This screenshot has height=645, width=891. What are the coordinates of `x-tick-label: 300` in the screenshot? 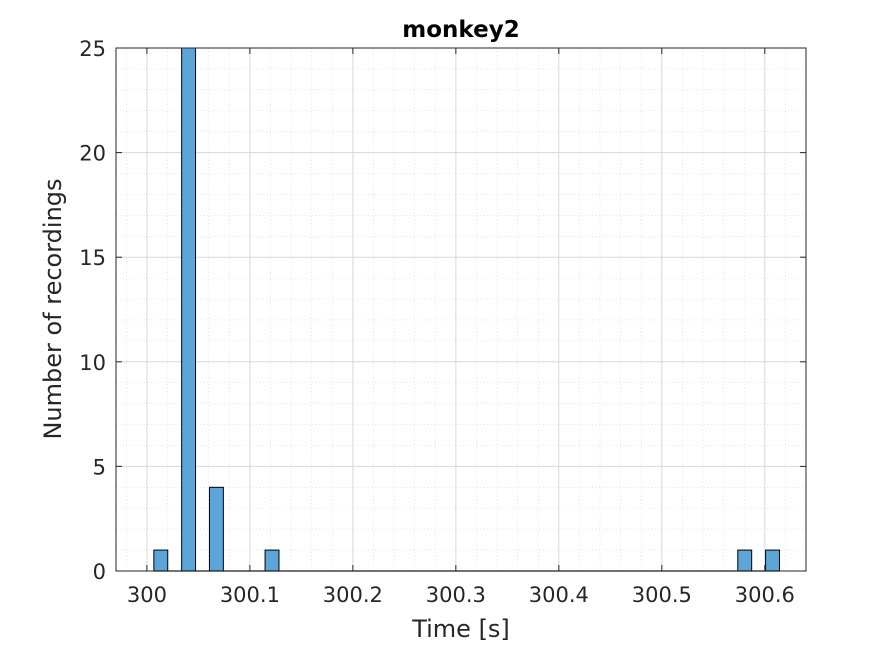 It's located at (147, 595).